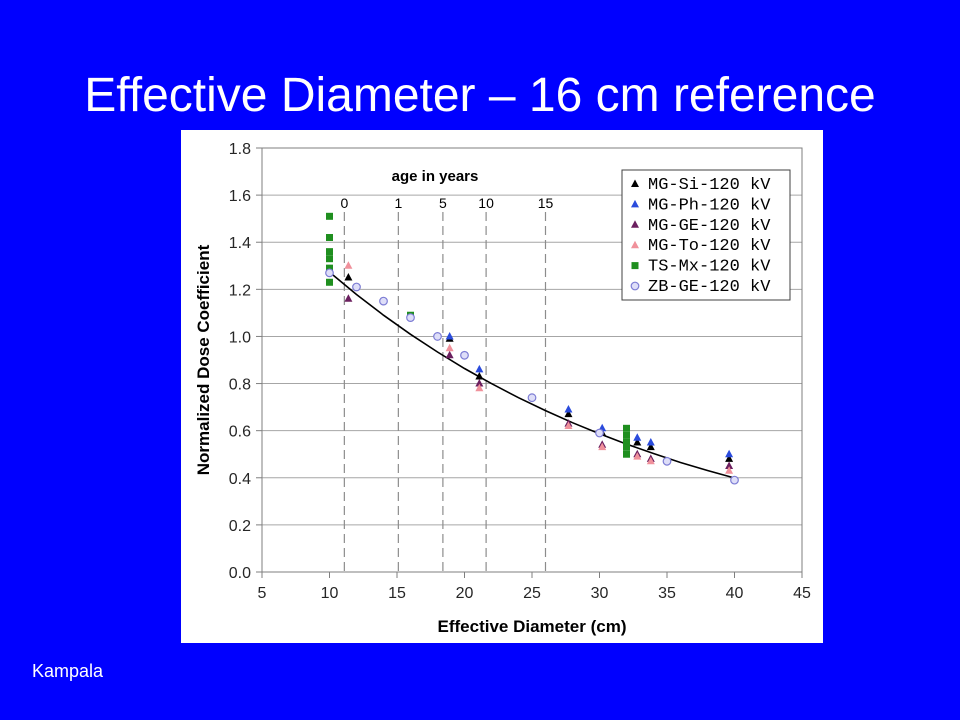 The height and width of the screenshot is (720, 960). Describe the element at coordinates (735, 593) in the screenshot. I see `x-tick-label: 40` at that location.